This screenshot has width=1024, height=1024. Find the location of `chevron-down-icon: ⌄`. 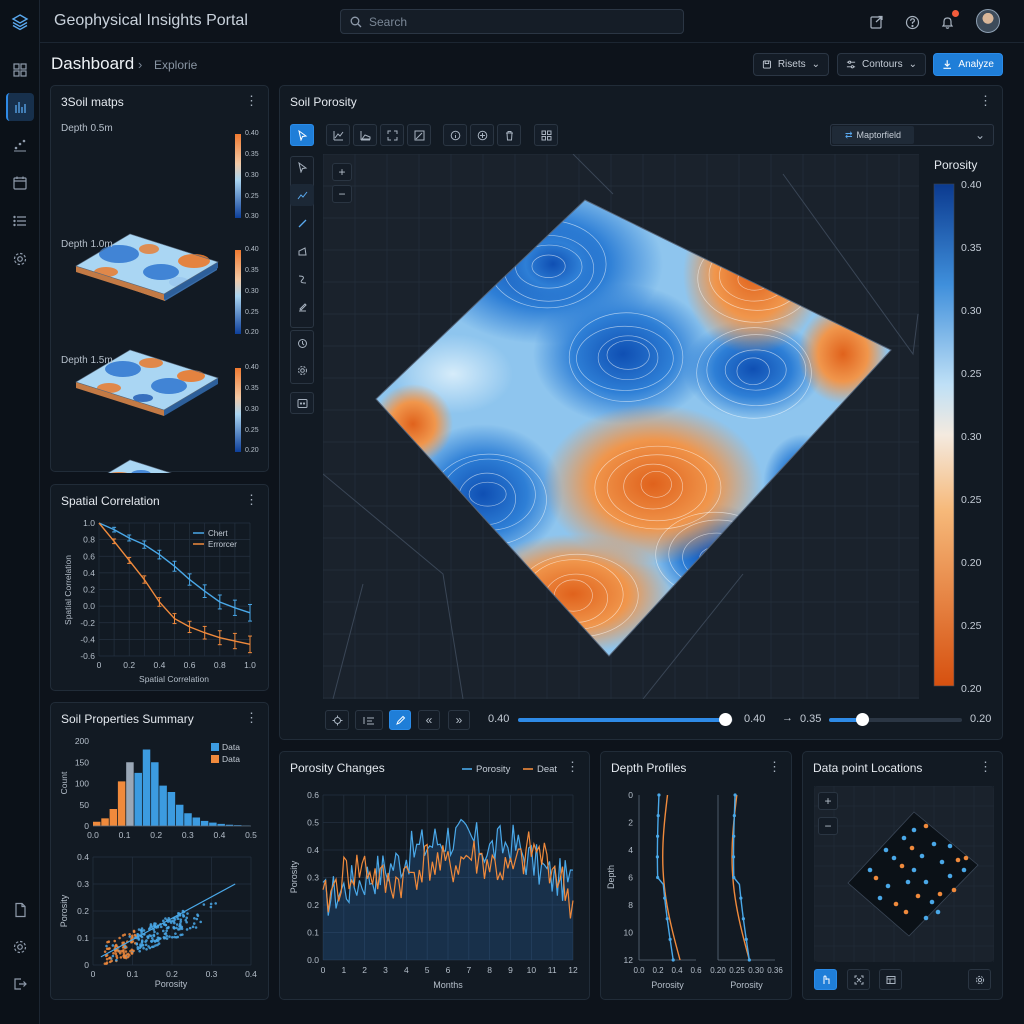

chevron-down-icon: ⌄ is located at coordinates (912, 64).